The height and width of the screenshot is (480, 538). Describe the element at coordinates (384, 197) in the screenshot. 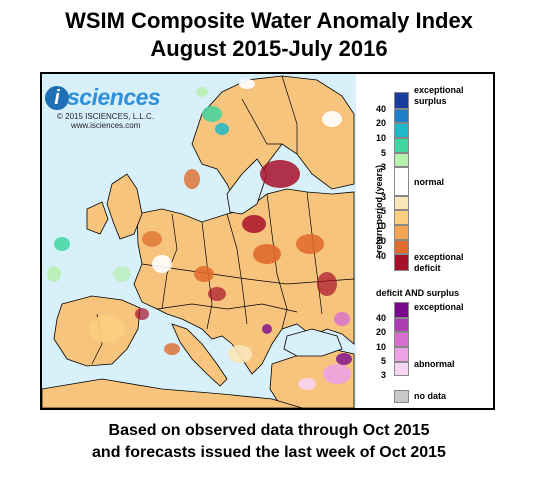

I see `tick-deficit-3: 3` at that location.